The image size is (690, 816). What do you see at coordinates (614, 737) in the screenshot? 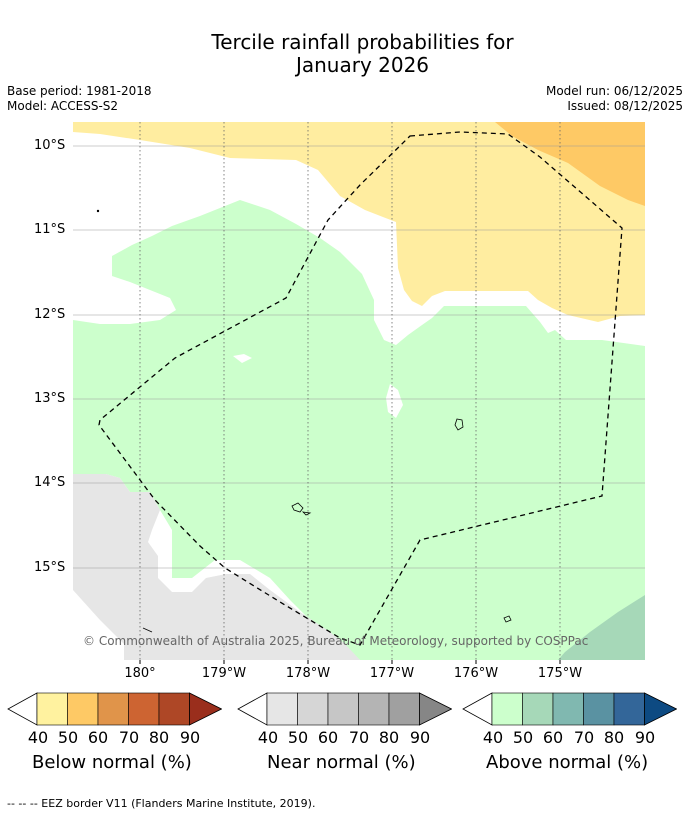
I see `legend-above-tick-80: 80` at bounding box center [614, 737].